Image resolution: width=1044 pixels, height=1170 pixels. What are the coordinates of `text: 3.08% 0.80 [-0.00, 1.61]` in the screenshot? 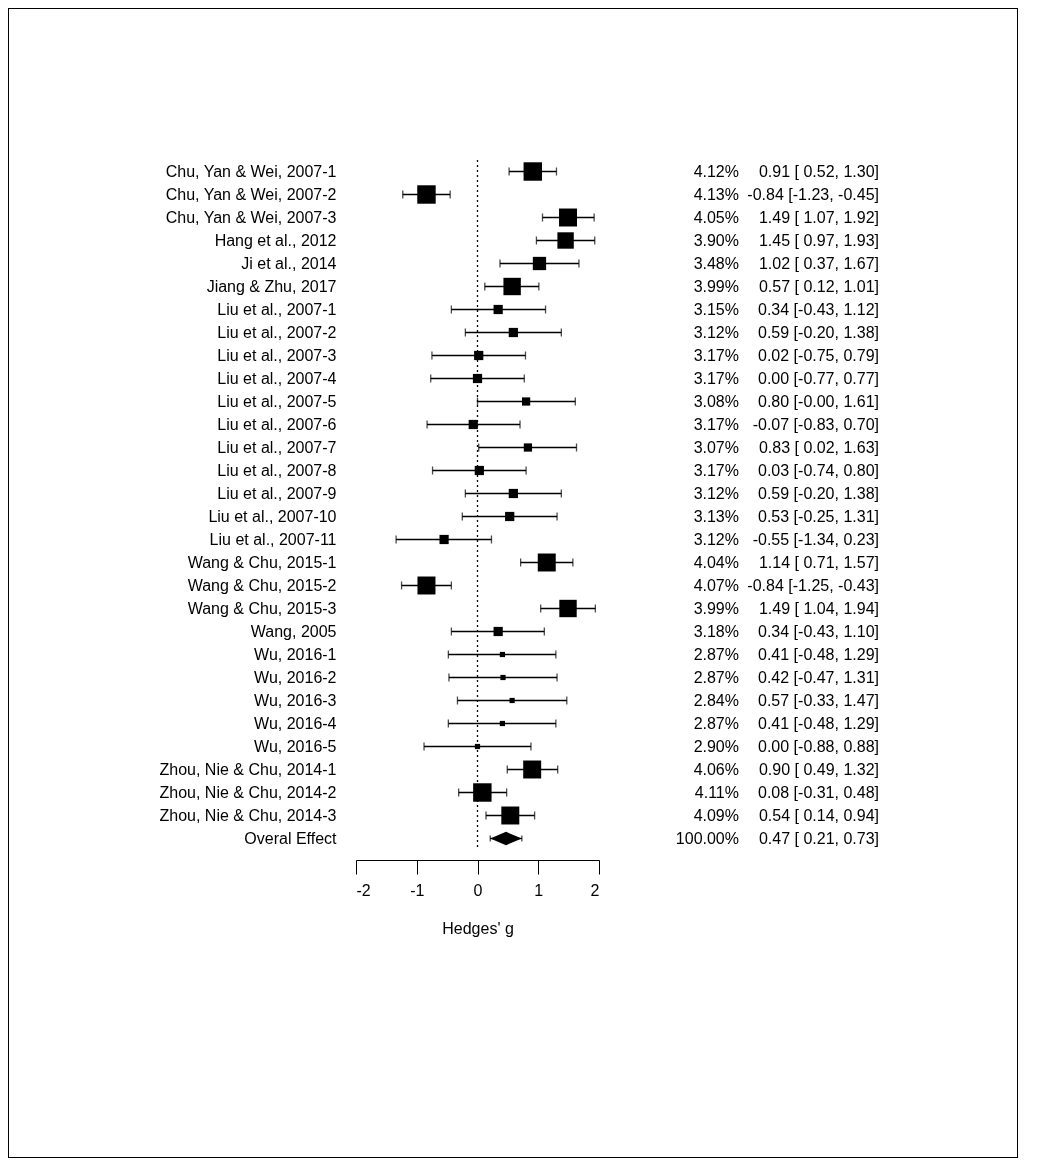 It's located at (786, 401).